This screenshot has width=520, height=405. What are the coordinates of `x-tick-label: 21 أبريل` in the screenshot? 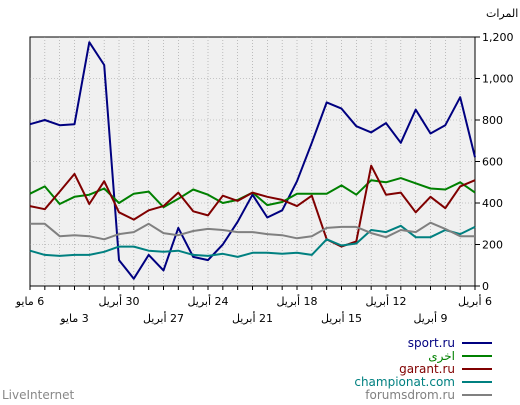 It's located at (252, 318).